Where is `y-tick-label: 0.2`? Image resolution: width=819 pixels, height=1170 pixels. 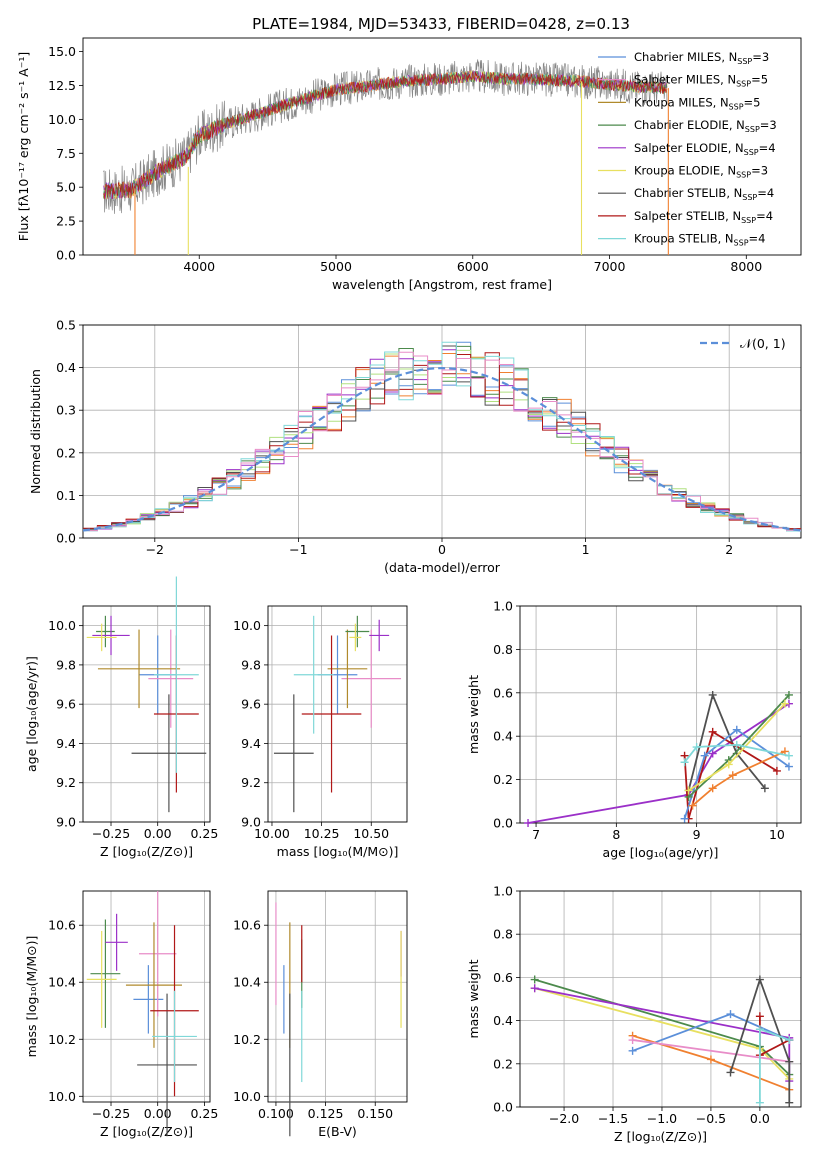 y-tick-label: 0.2 is located at coordinates (503, 1063).